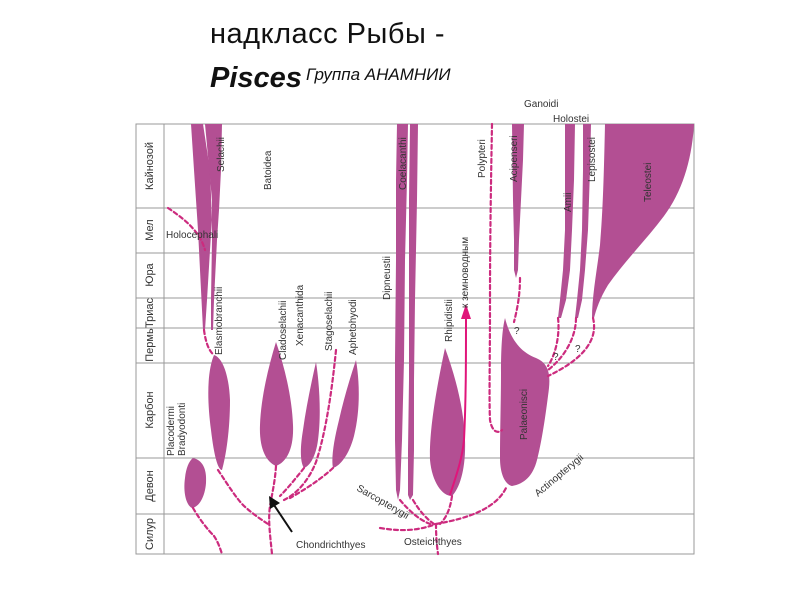 This screenshot has width=800, height=600. I want to click on arrow-to-amphibians, so click(460, 400).